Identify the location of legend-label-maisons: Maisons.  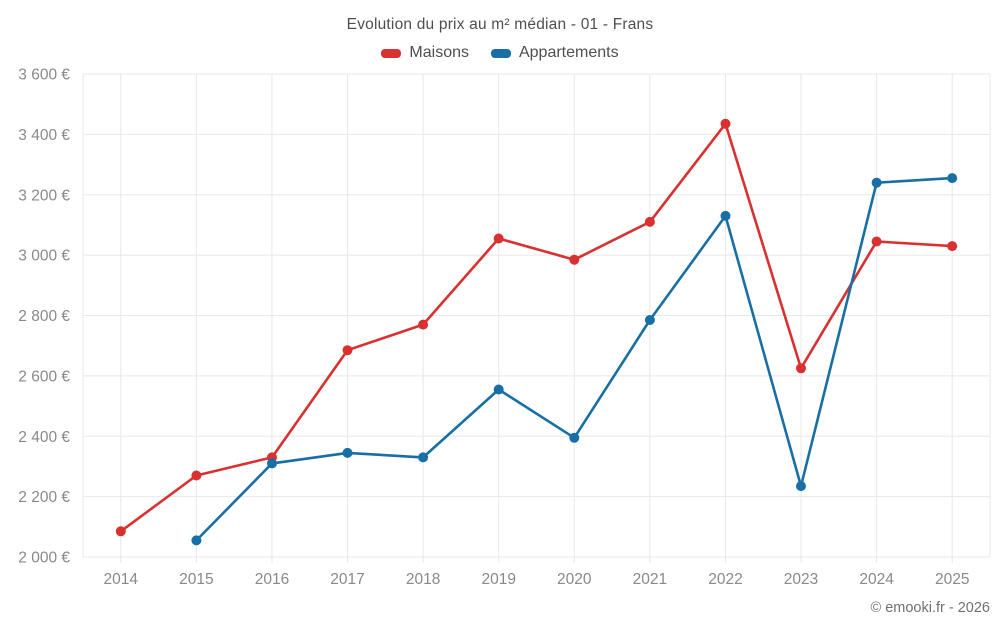
(439, 52).